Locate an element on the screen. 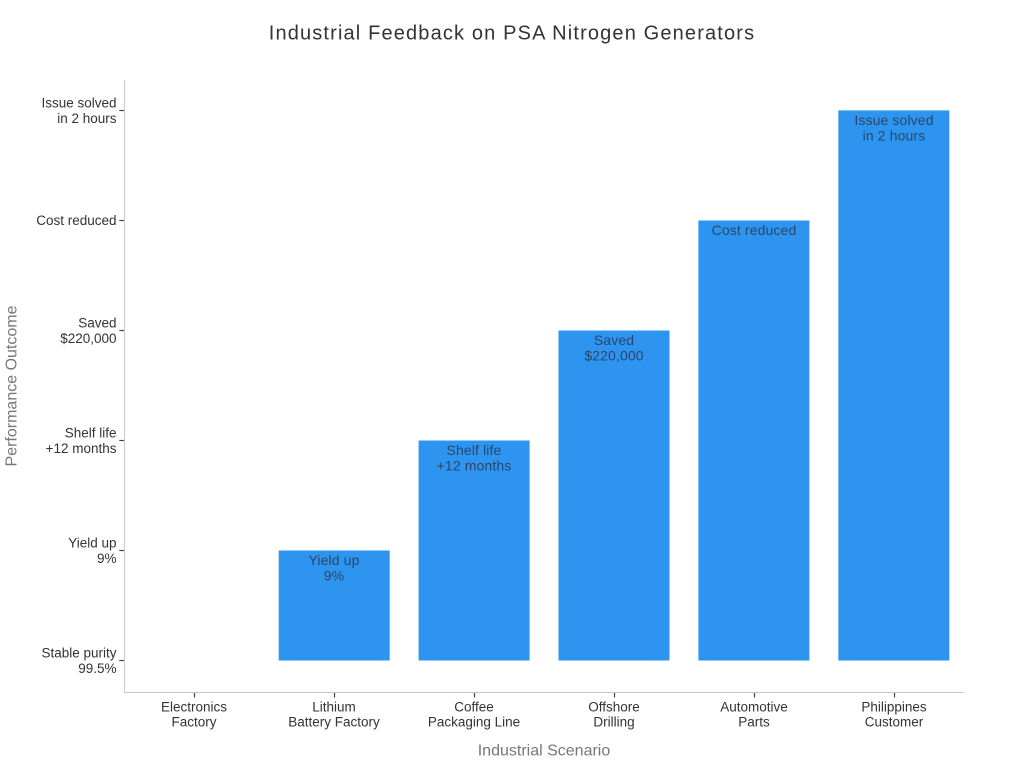 This screenshot has height=768, width=1024. svg-text: Battery Factory is located at coordinates (334, 722).